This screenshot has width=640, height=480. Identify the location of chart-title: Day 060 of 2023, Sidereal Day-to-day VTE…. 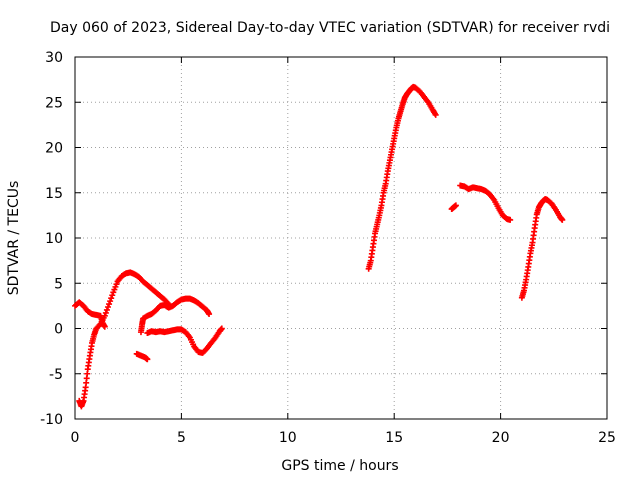
(330, 28).